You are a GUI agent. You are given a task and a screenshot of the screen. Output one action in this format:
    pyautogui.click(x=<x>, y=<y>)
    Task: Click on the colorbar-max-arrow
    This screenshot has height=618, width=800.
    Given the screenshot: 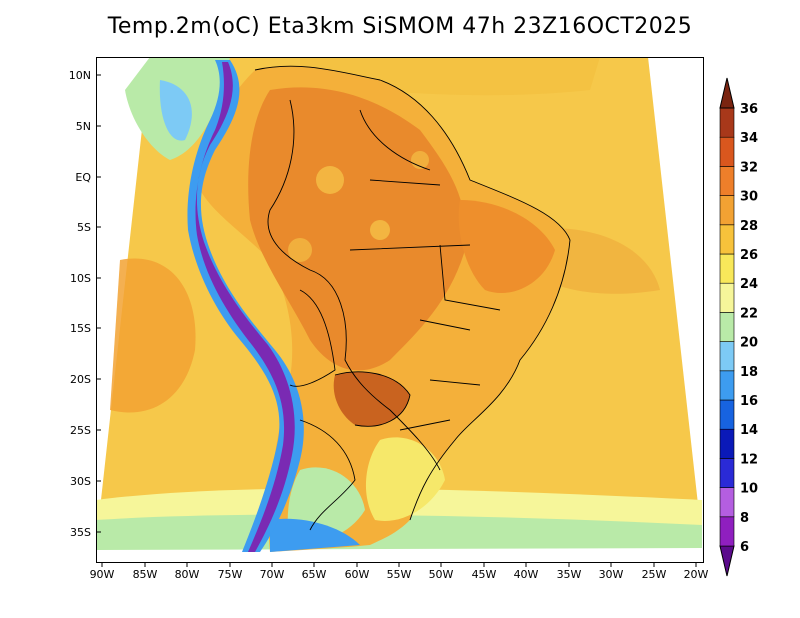 What is the action you would take?
    pyautogui.click(x=727, y=93)
    